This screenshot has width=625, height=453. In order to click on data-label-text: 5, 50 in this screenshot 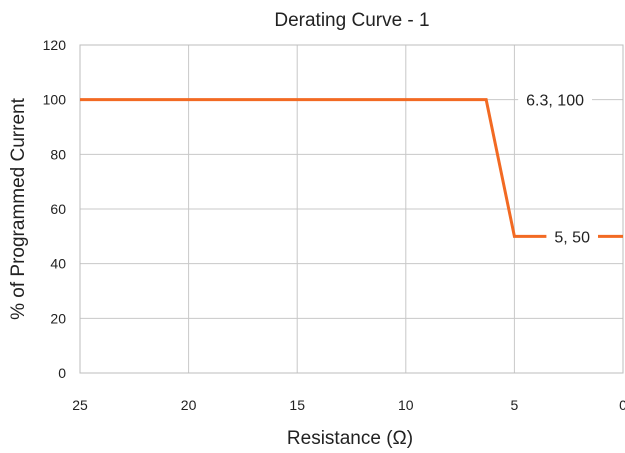, I will do `click(572, 237)`.